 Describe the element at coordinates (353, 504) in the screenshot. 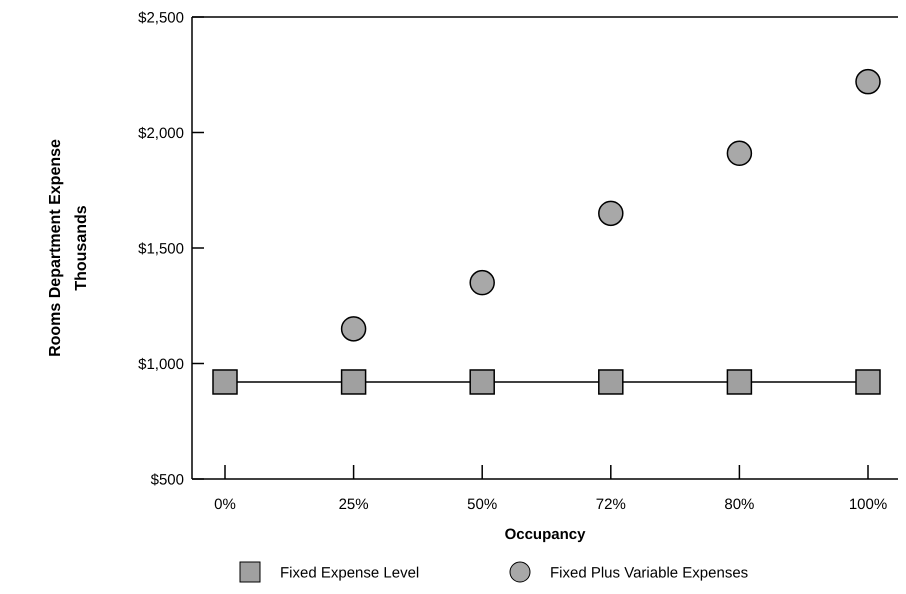

I see `x-tick-label: 25%` at that location.